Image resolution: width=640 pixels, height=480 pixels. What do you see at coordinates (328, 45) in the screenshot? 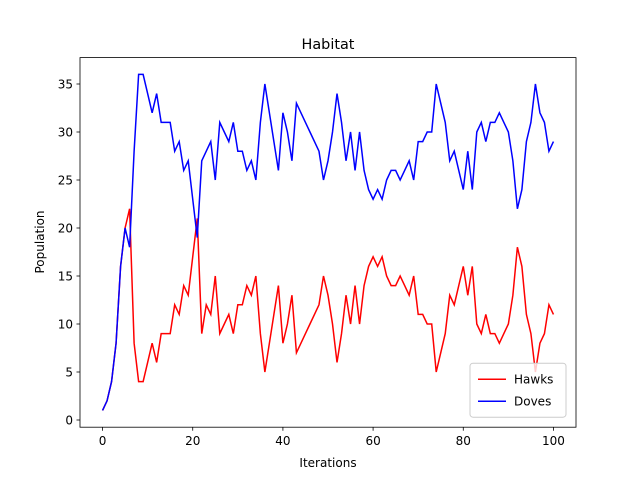
I see `chart-title: Habitat` at bounding box center [328, 45].